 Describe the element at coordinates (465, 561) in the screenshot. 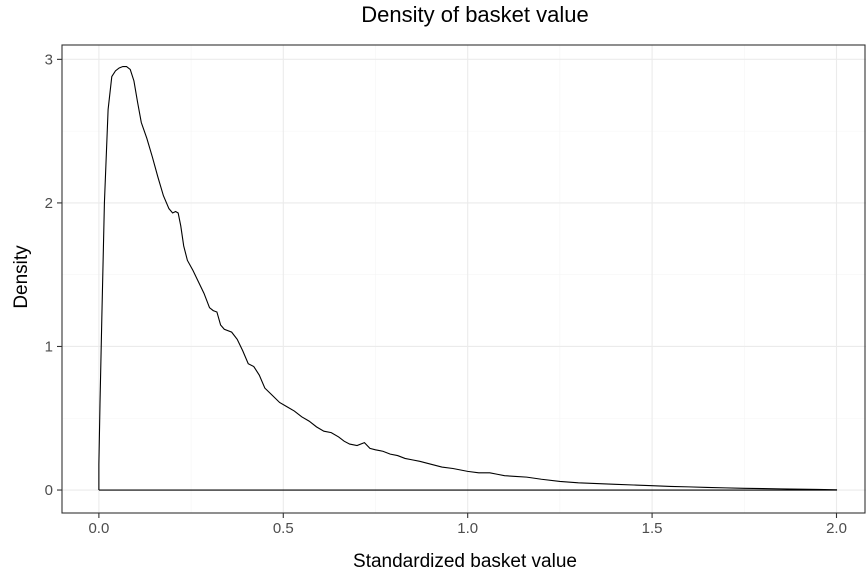

I see `x-axis-title: Standardized basket value` at that location.